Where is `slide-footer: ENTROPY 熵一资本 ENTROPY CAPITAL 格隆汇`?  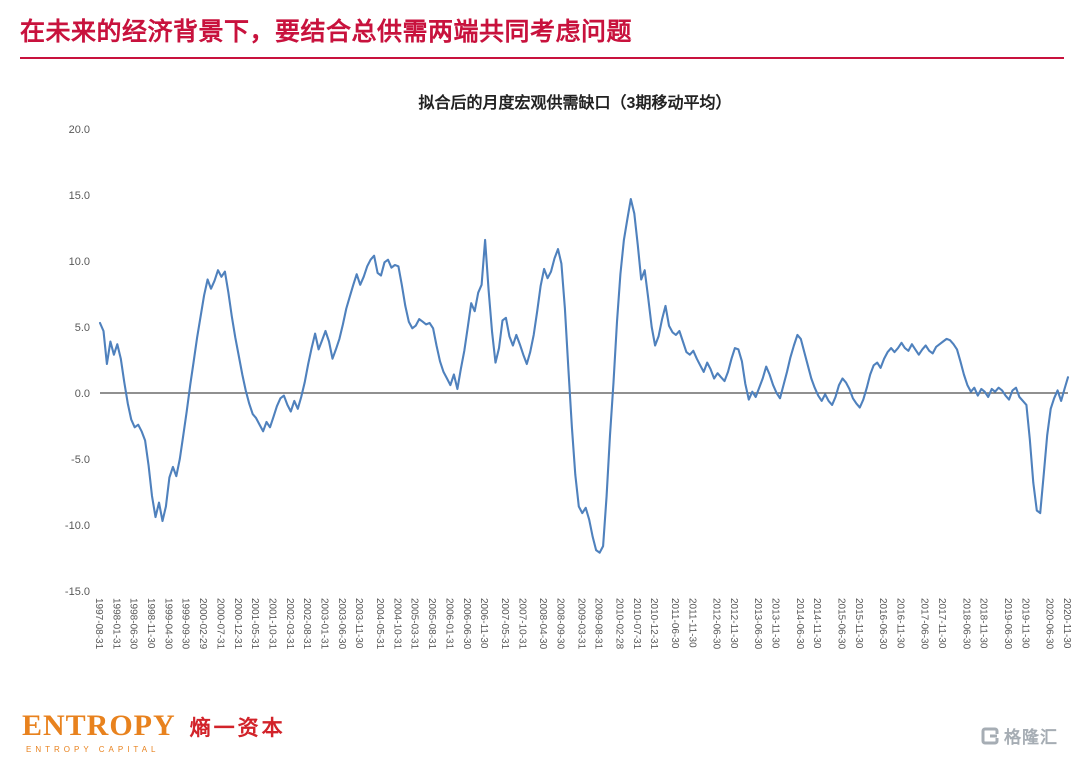
slide-footer: ENTROPY 熵一资本 ENTROPY CAPITAL 格隆汇 is located at coordinates (540, 732).